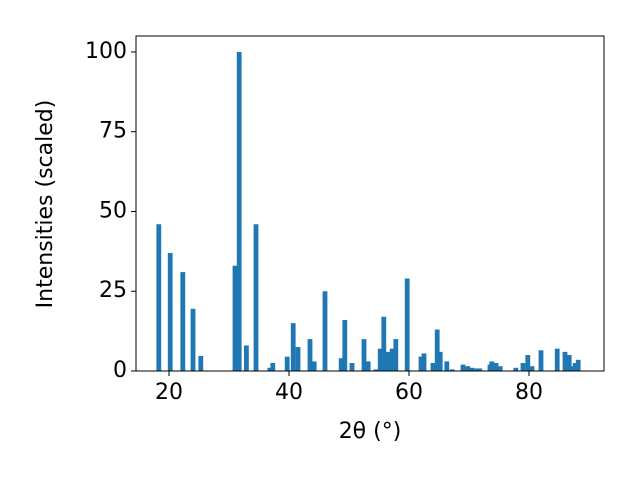  Describe the element at coordinates (289, 392) in the screenshot. I see `x-tick-label: 40` at that location.